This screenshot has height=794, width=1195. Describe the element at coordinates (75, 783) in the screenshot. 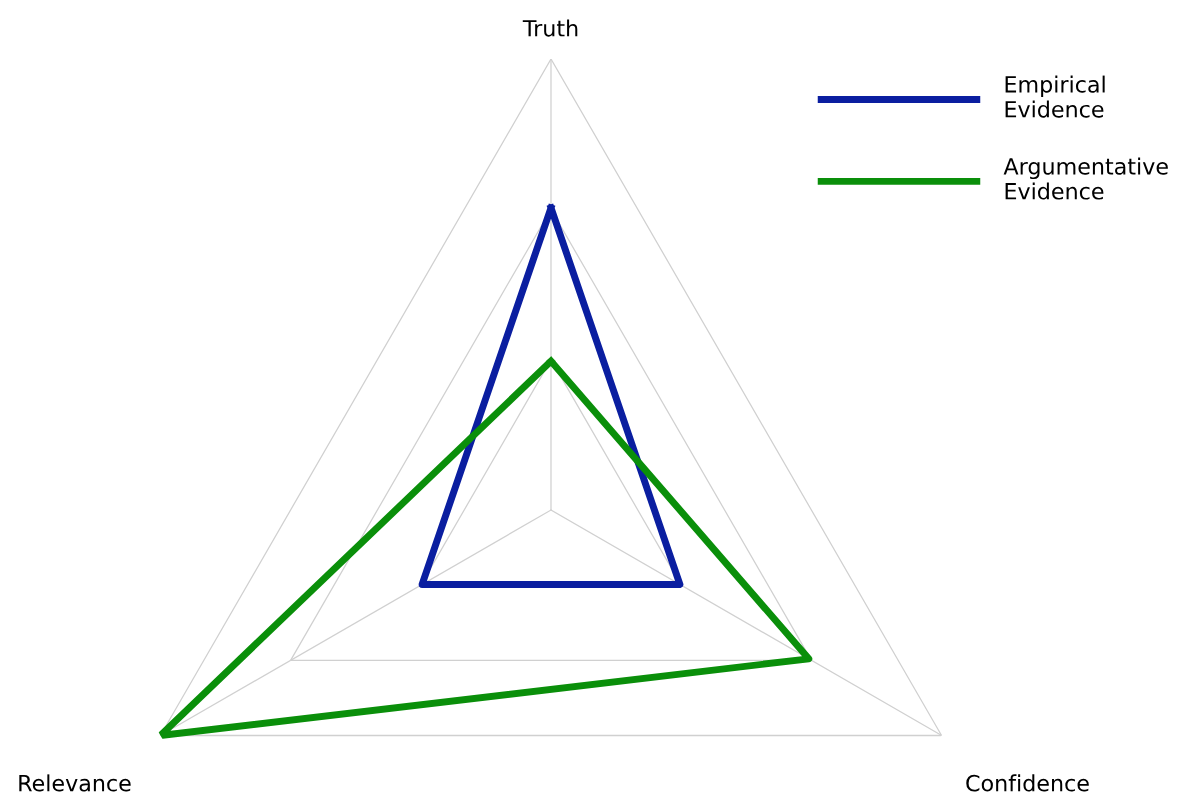

I see `spoke-label: Relevance` at that location.